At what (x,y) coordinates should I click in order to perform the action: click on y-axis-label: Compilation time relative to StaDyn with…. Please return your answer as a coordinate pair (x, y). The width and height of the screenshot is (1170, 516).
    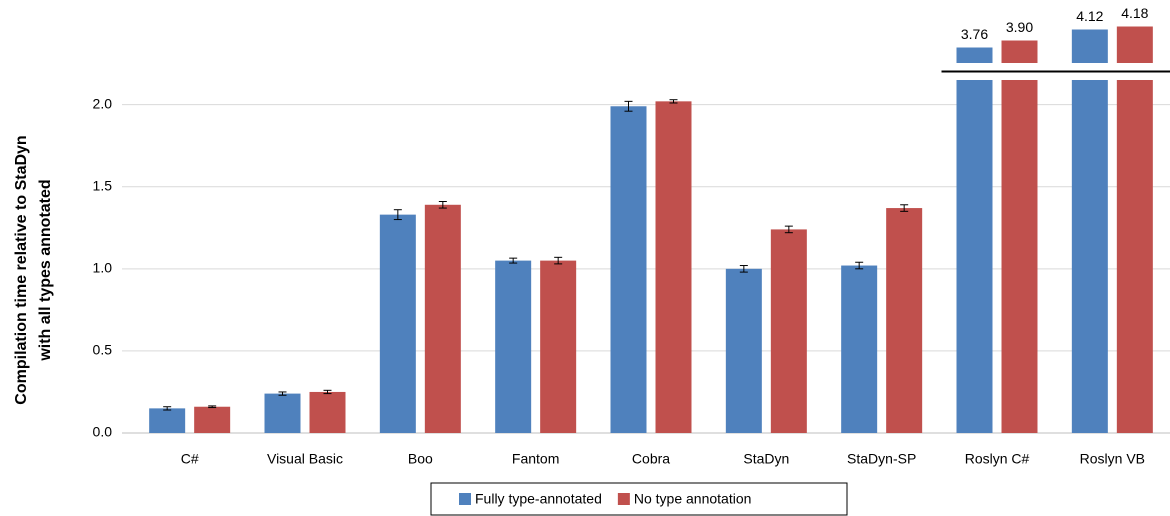
    Looking at the image, I should click on (33, 269).